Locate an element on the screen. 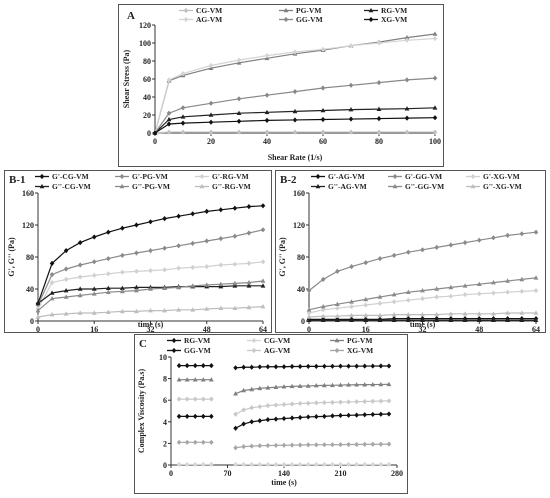  c-series-gg-vm is located at coordinates (284, 421).